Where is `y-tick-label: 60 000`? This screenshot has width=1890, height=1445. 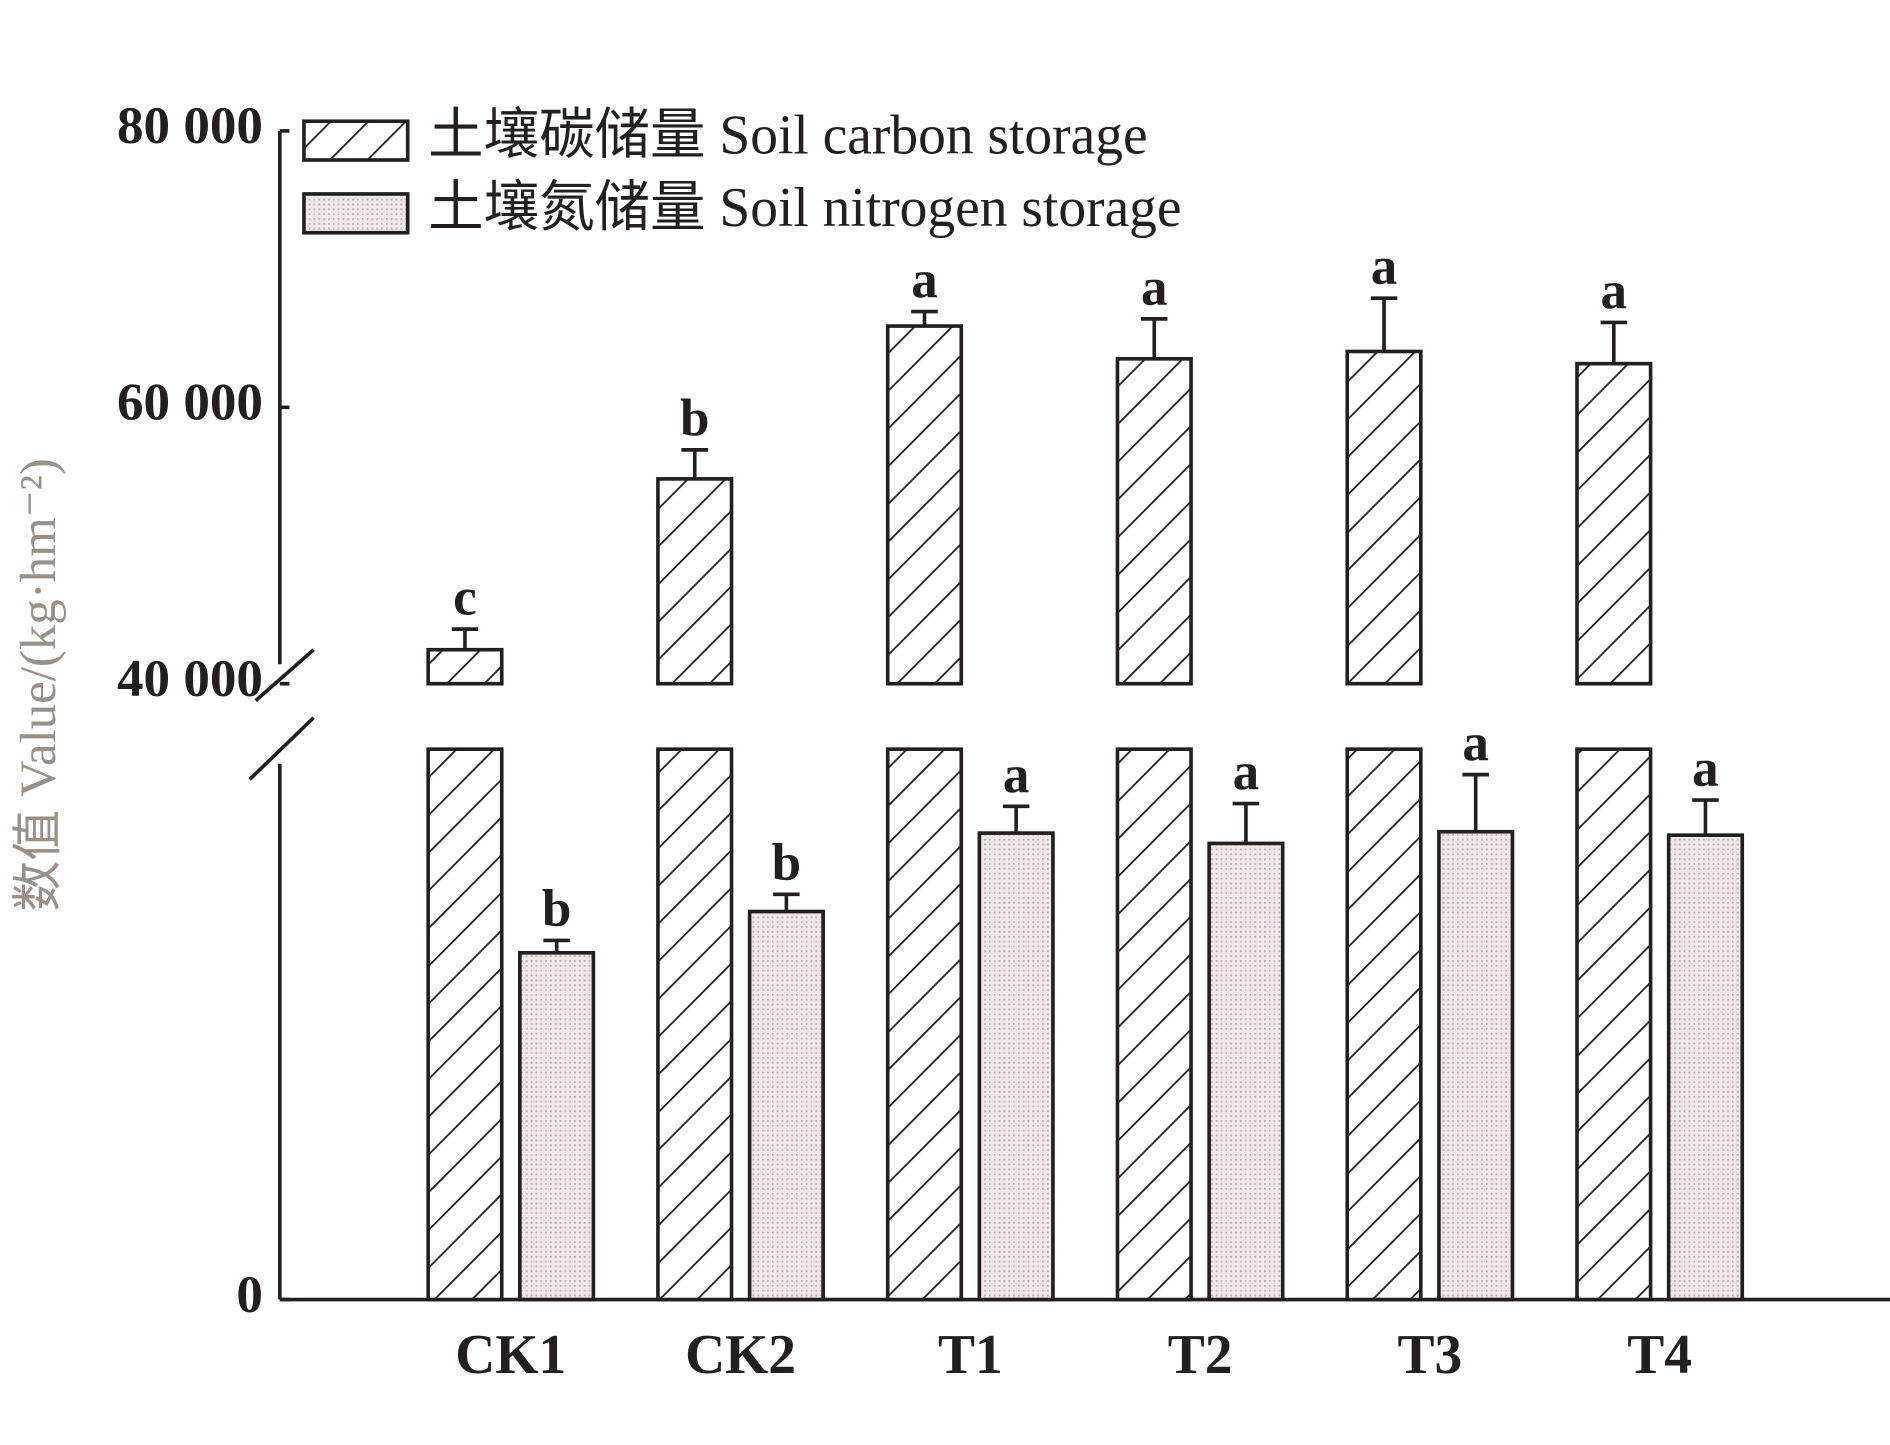 y-tick-label: 60 000 is located at coordinates (190, 401).